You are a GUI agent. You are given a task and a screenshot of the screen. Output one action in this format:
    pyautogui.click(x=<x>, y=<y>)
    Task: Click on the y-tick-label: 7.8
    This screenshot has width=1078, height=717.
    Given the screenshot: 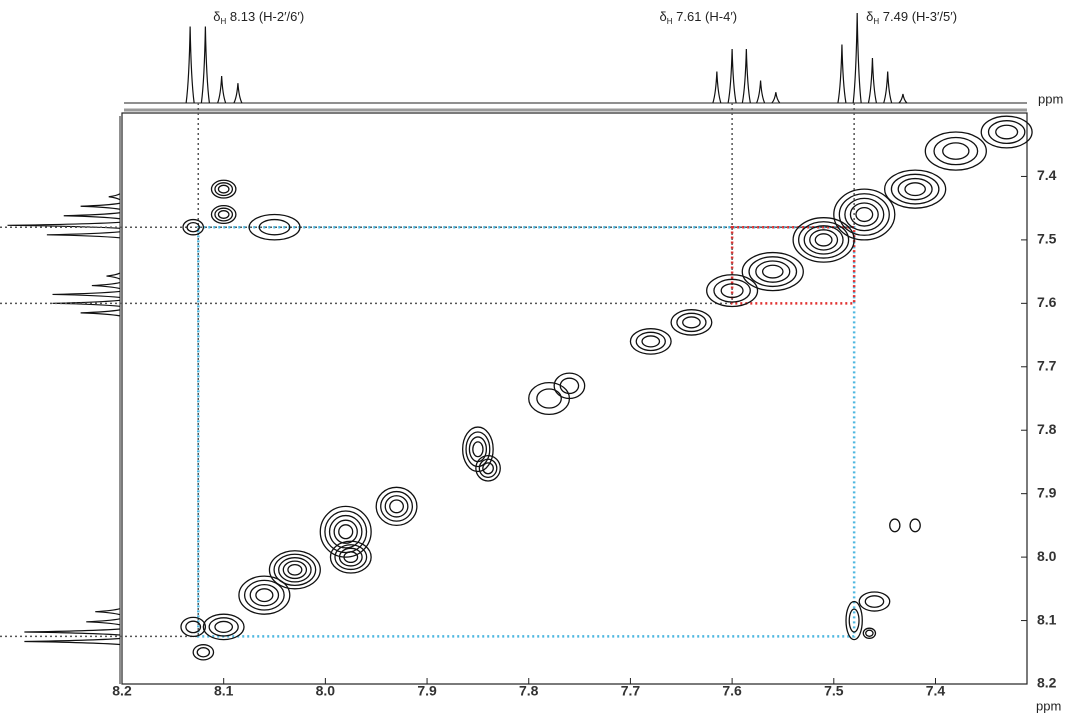 What is the action you would take?
    pyautogui.click(x=1047, y=429)
    